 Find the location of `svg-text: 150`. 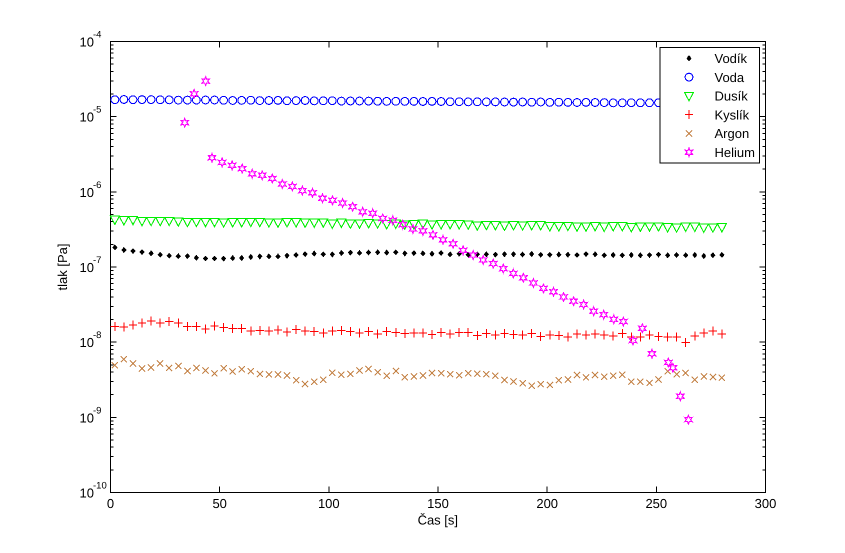

svg-text: 150 is located at coordinates (438, 503).